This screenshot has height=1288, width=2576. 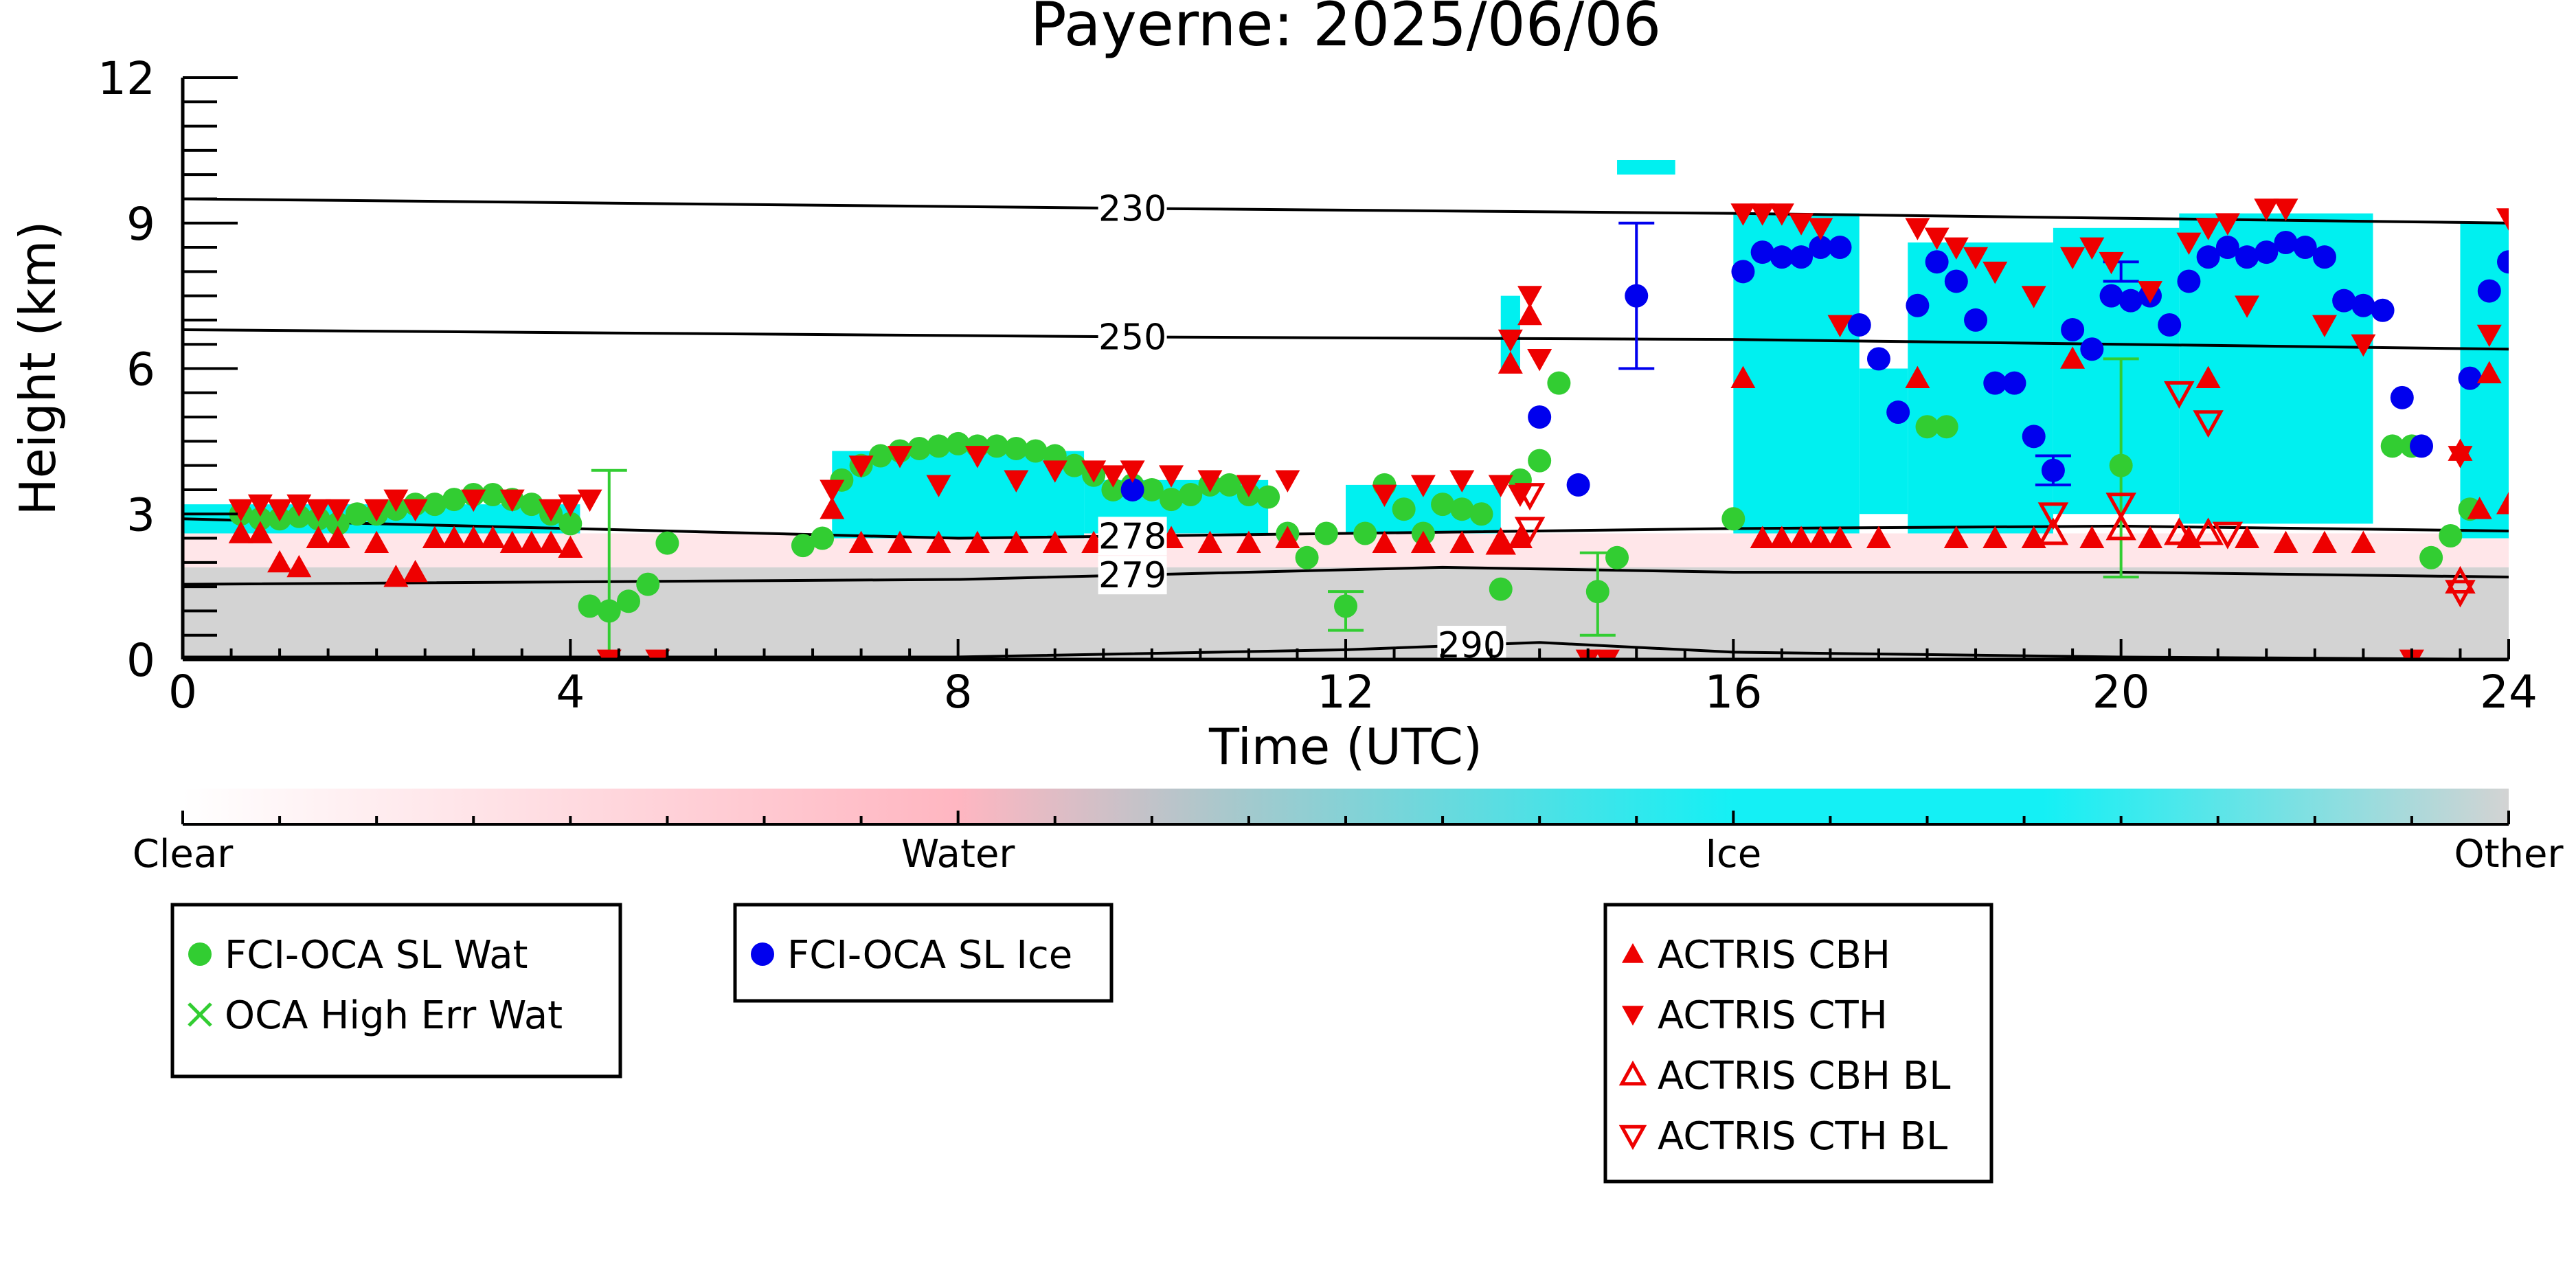 What do you see at coordinates (2509, 692) in the screenshot?
I see `x-tick-label-24: 24` at bounding box center [2509, 692].